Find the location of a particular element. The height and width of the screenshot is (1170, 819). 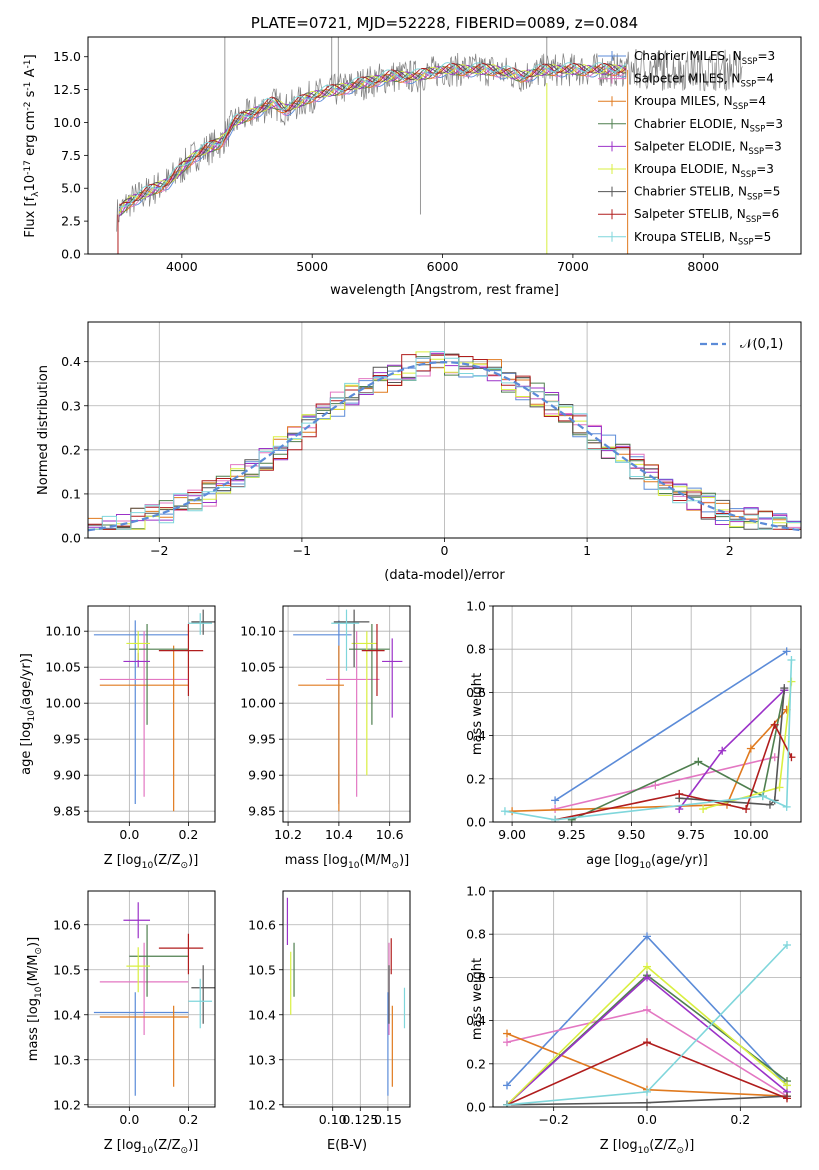

y-axis-label: mass [log10(M/M⊙)] is located at coordinates (35, 999).